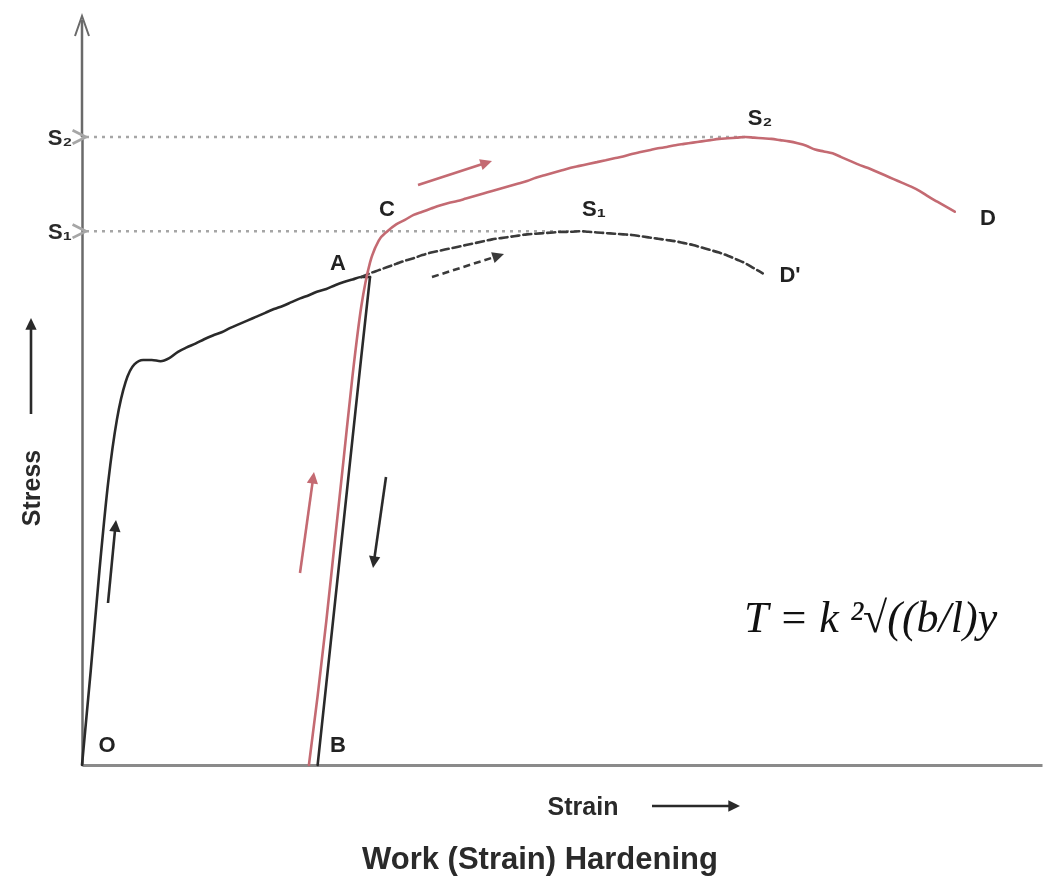 This screenshot has height=884, width=1048. Describe the element at coordinates (760, 117) in the screenshot. I see `text: S₂` at that location.